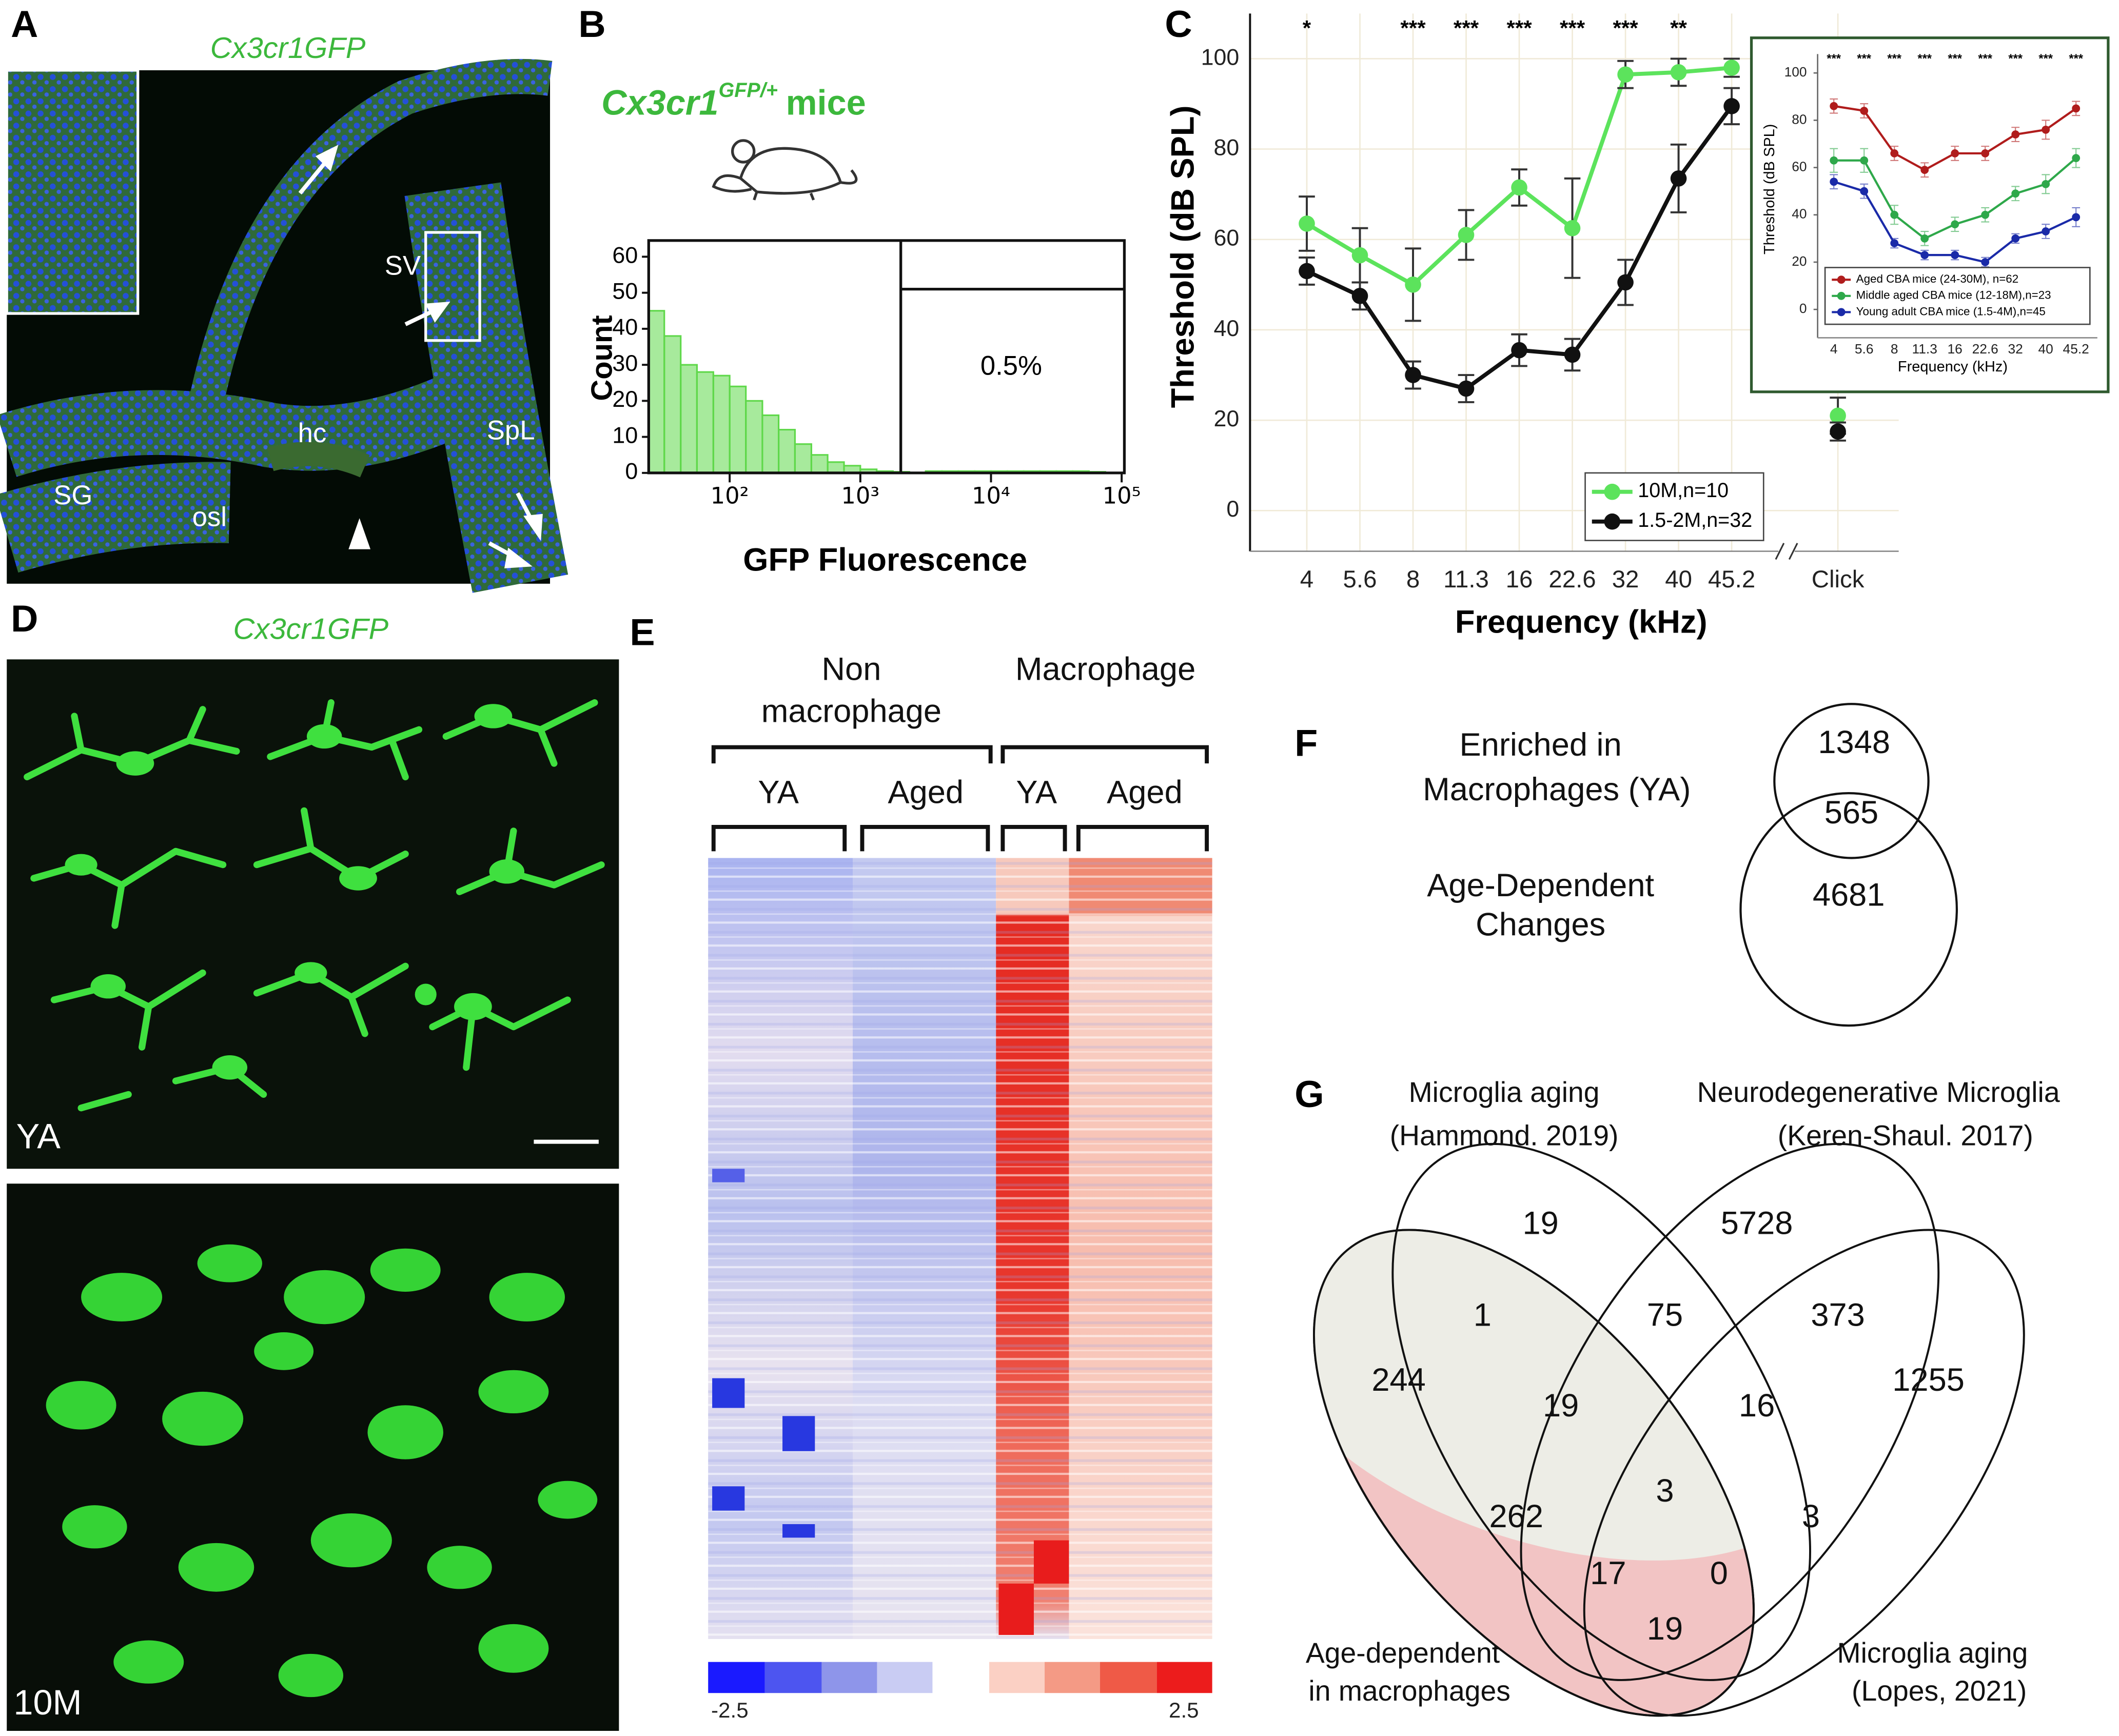  What do you see at coordinates (511, 431) in the screenshot?
I see `image-label: SpL` at bounding box center [511, 431].